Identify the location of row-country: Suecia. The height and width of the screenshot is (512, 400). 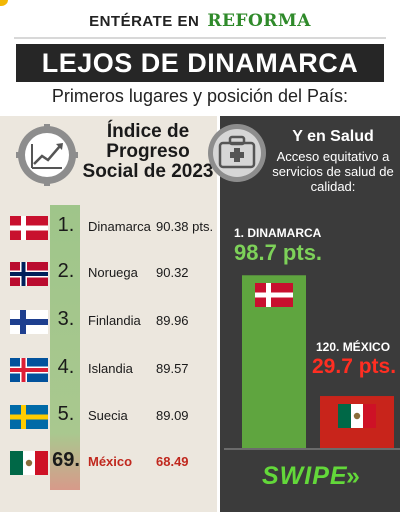
(108, 415).